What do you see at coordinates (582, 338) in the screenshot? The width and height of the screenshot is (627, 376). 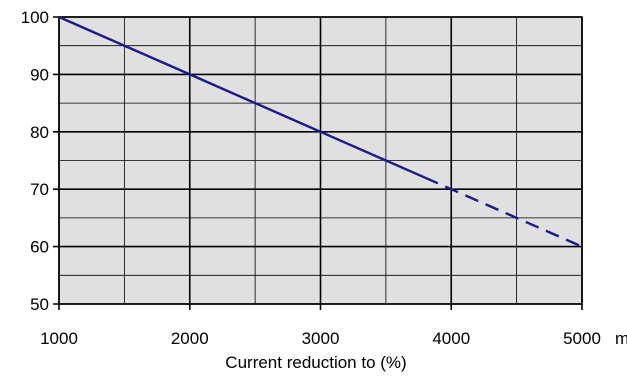 I see `x-tick-label: 5000` at bounding box center [582, 338].